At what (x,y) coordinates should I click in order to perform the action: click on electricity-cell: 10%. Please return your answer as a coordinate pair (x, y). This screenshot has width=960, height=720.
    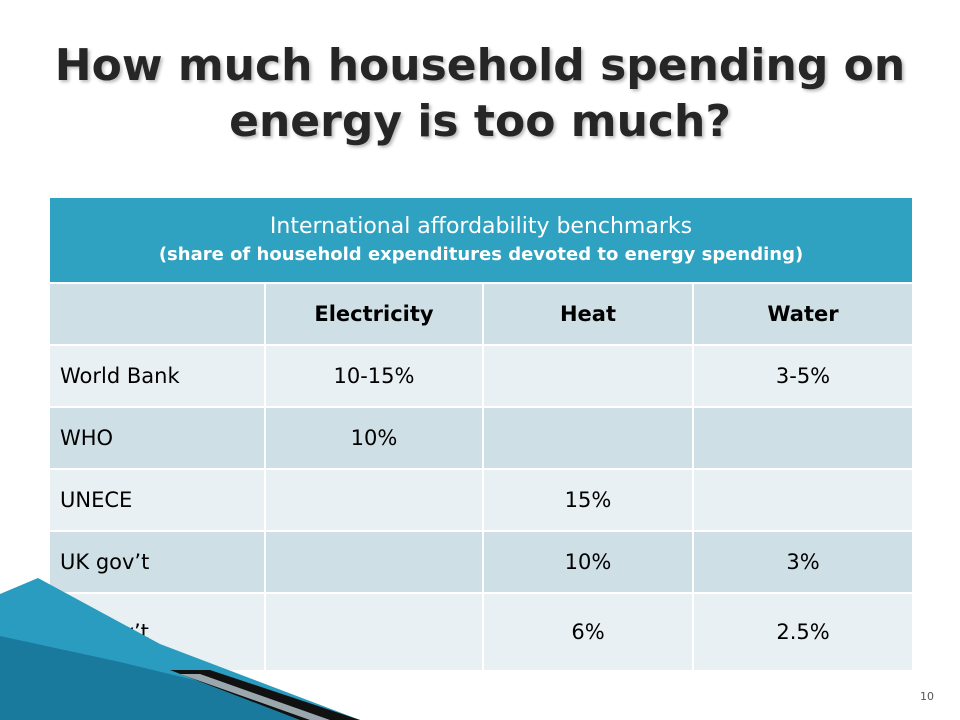
    Looking at the image, I should click on (374, 438).